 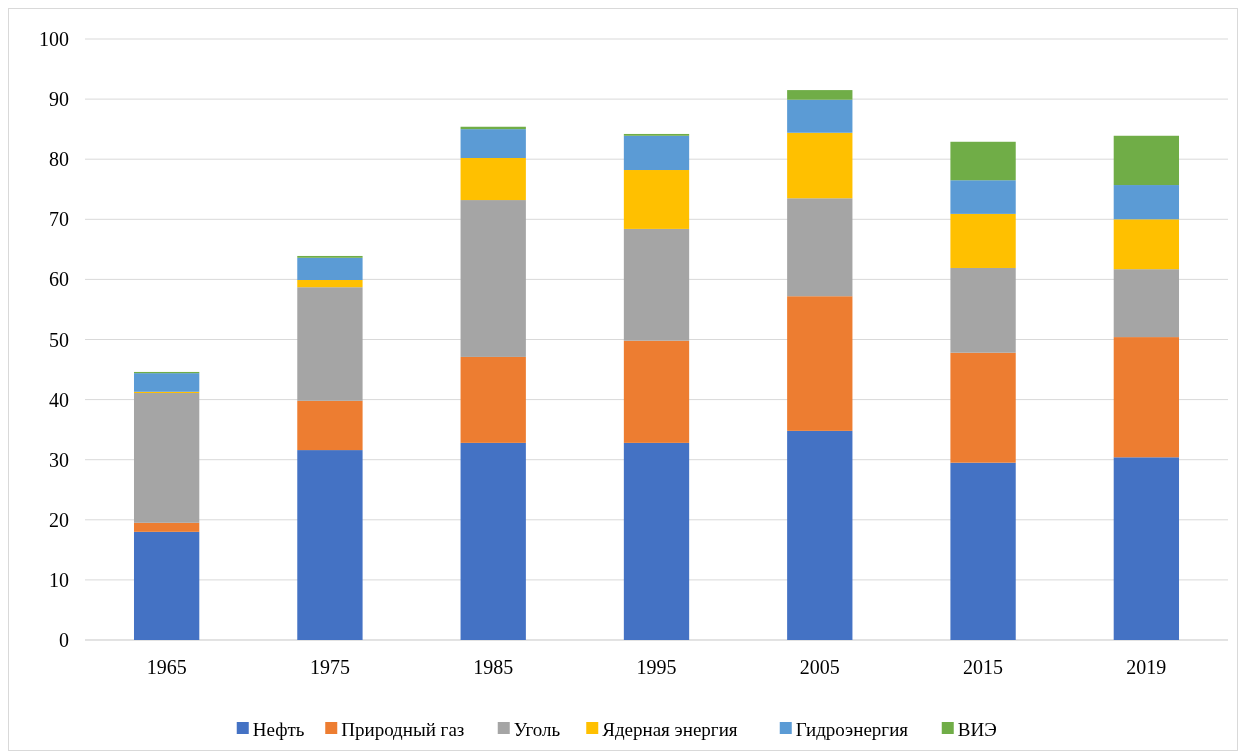 What do you see at coordinates (59, 459) in the screenshot?
I see `y-tick-label: 30` at bounding box center [59, 459].